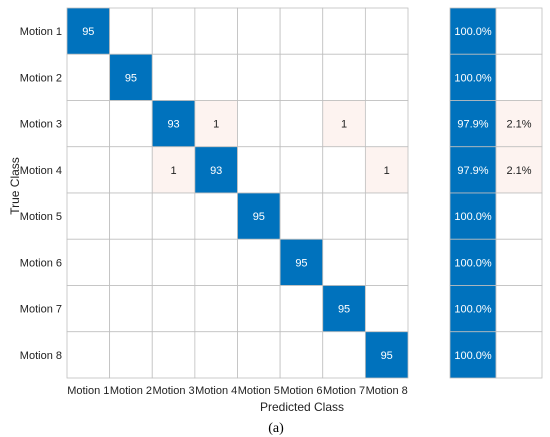  Describe the element at coordinates (387, 391) in the screenshot. I see `x-tick-label: Motion 8` at that location.